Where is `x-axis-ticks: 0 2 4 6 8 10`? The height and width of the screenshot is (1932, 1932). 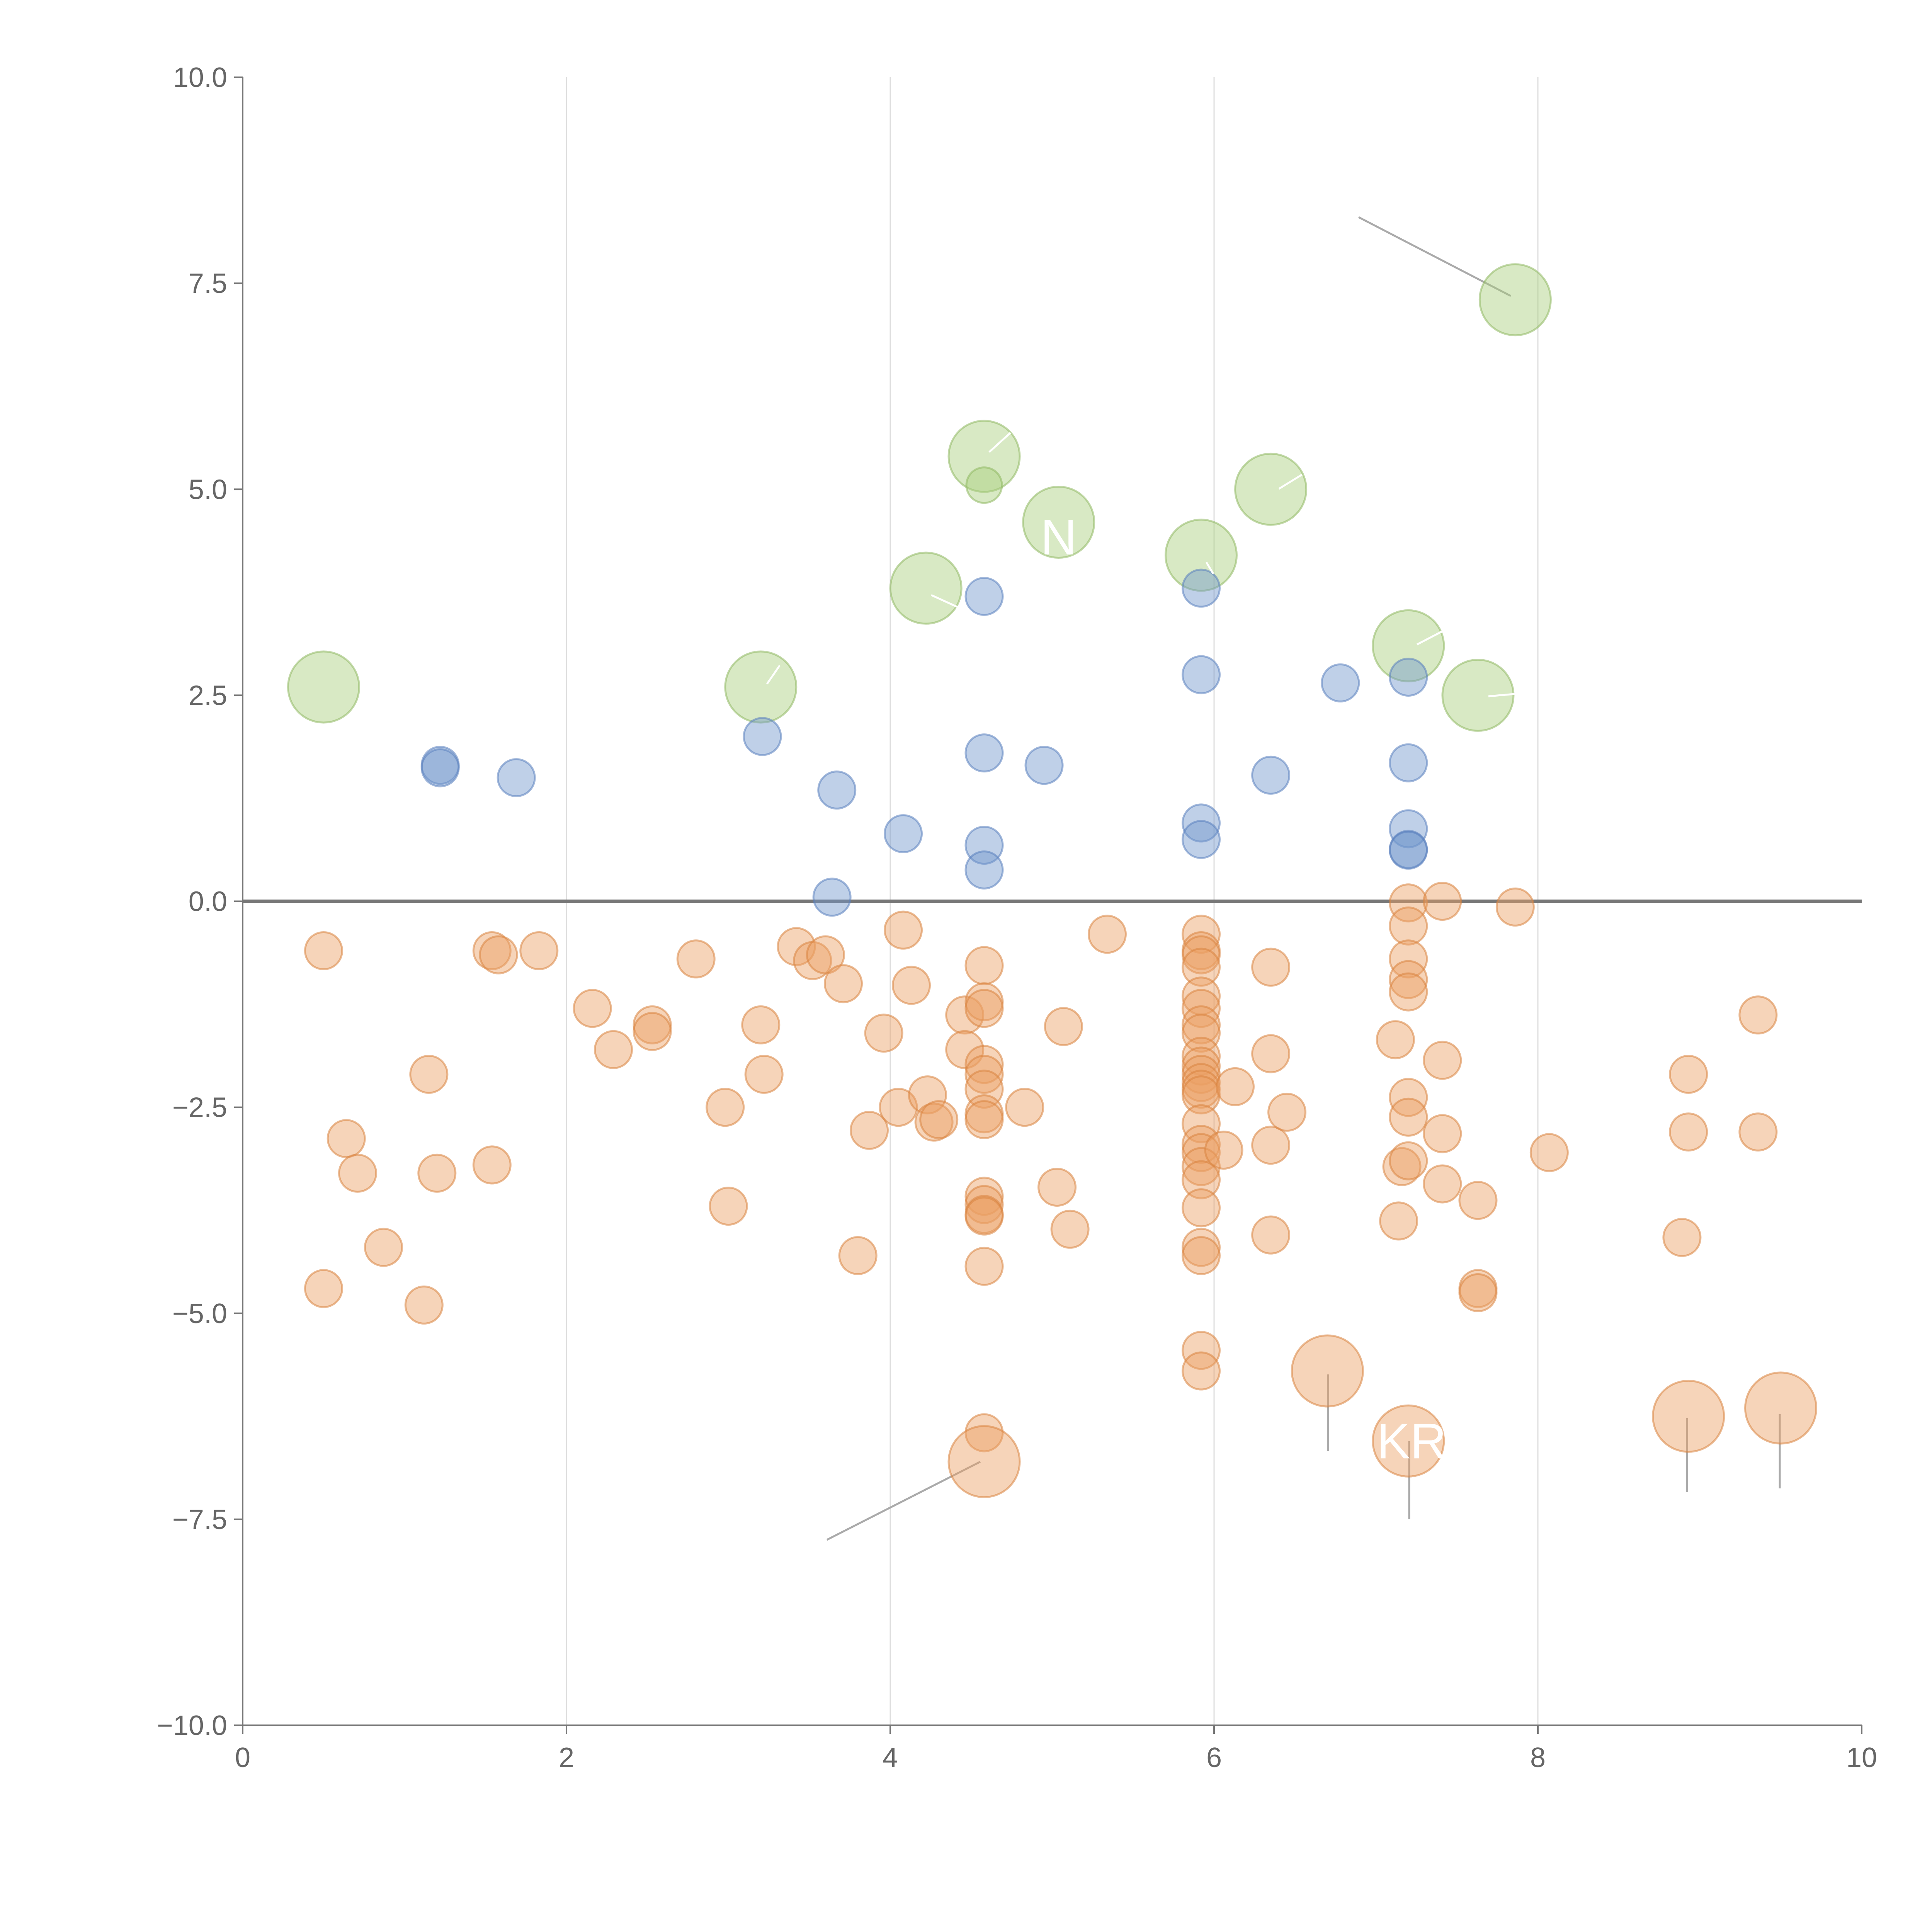 x-axis-ticks: 0 2 4 6 8 10 is located at coordinates (1056, 1749).